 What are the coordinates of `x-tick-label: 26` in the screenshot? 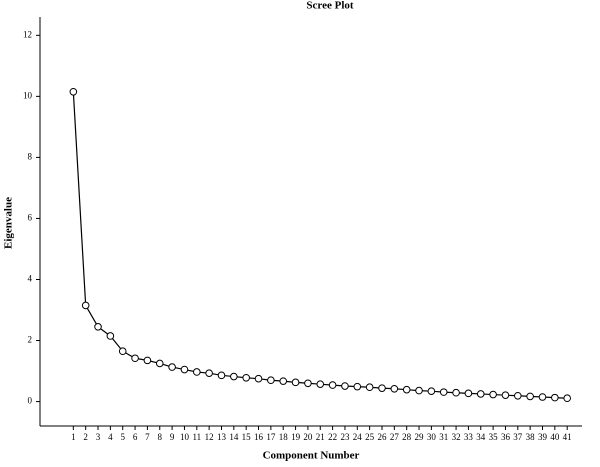 It's located at (382, 437).